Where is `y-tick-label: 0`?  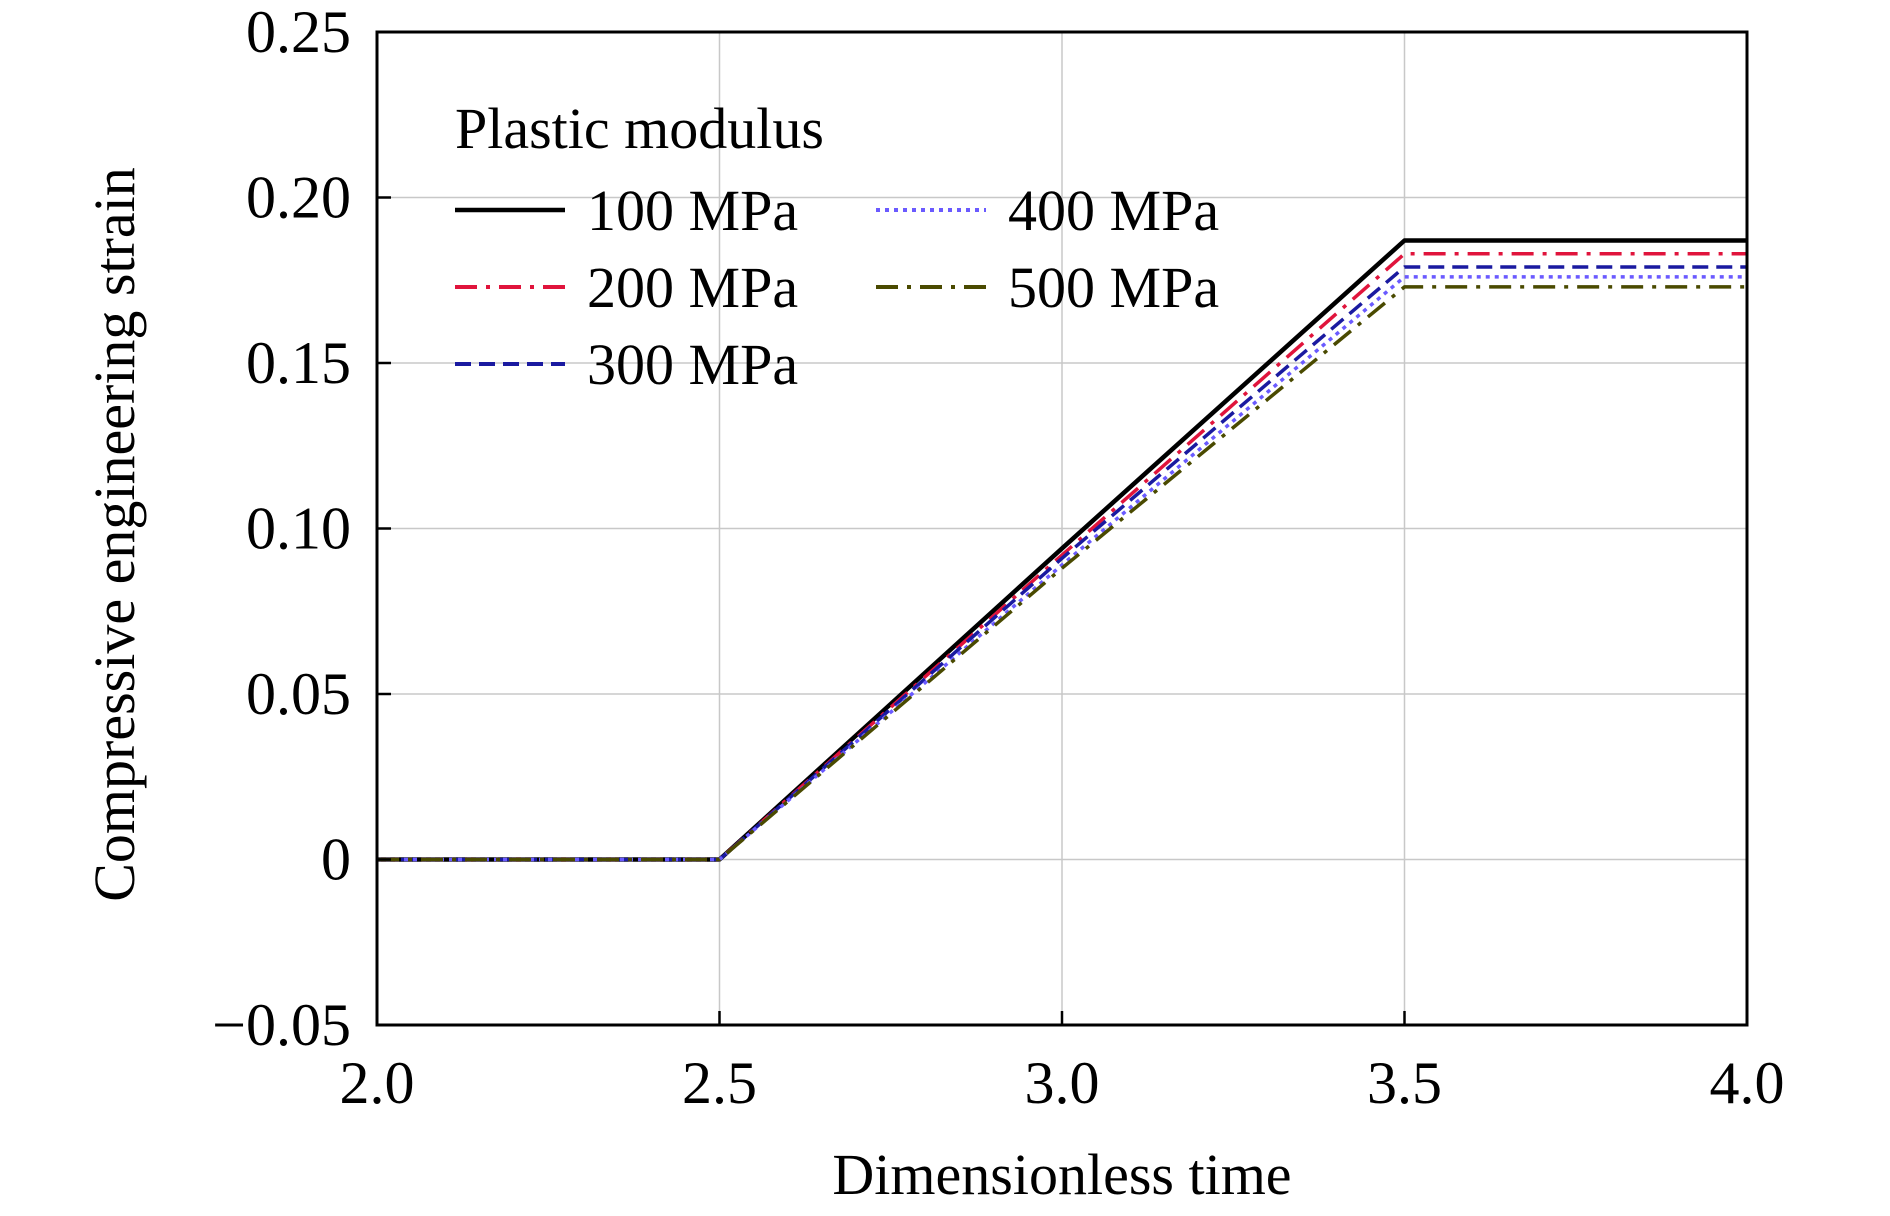 y-tick-label: 0 is located at coordinates (336, 860).